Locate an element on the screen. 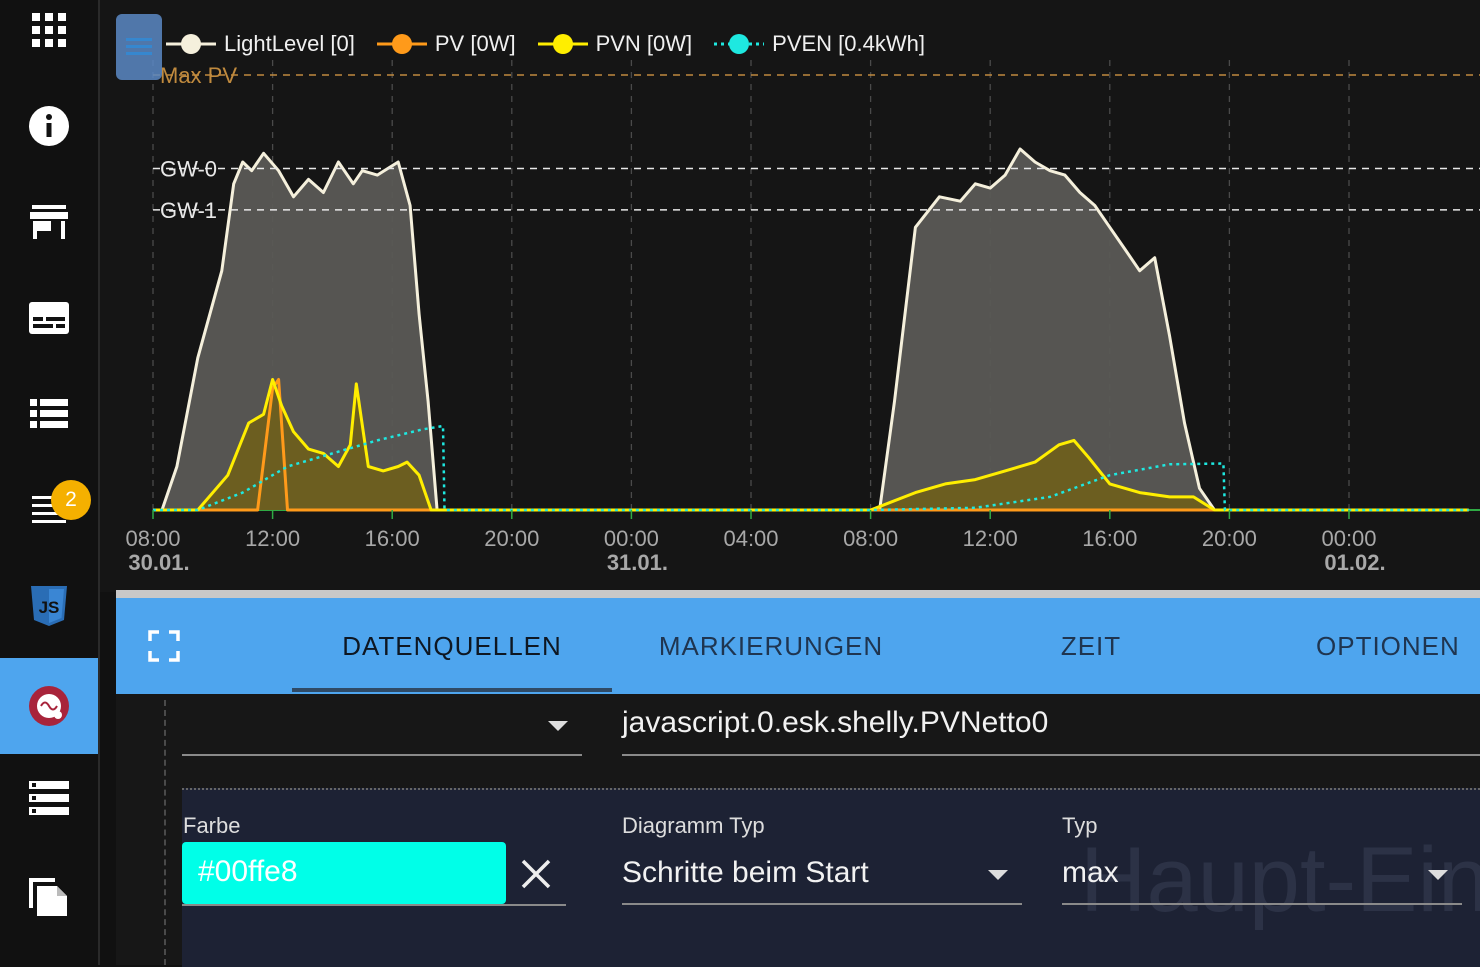  chart-menu-button is located at coordinates (139, 47).